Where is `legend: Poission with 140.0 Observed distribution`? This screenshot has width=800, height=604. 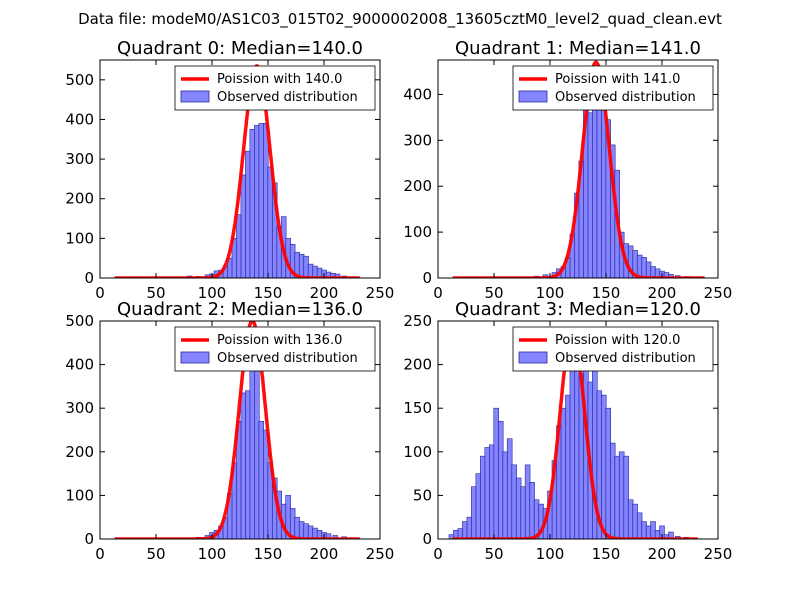
legend: Poission with 140.0 Observed distribution is located at coordinates (275, 88).